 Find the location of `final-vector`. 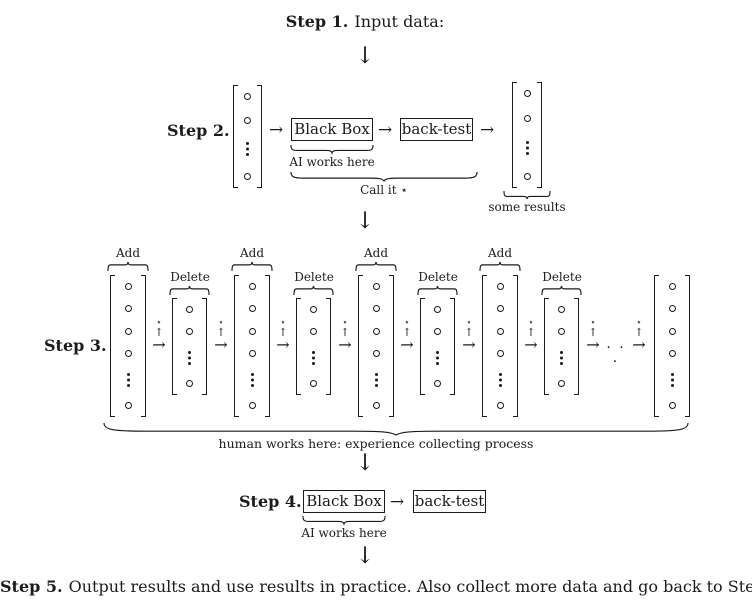

final-vector is located at coordinates (672, 346).